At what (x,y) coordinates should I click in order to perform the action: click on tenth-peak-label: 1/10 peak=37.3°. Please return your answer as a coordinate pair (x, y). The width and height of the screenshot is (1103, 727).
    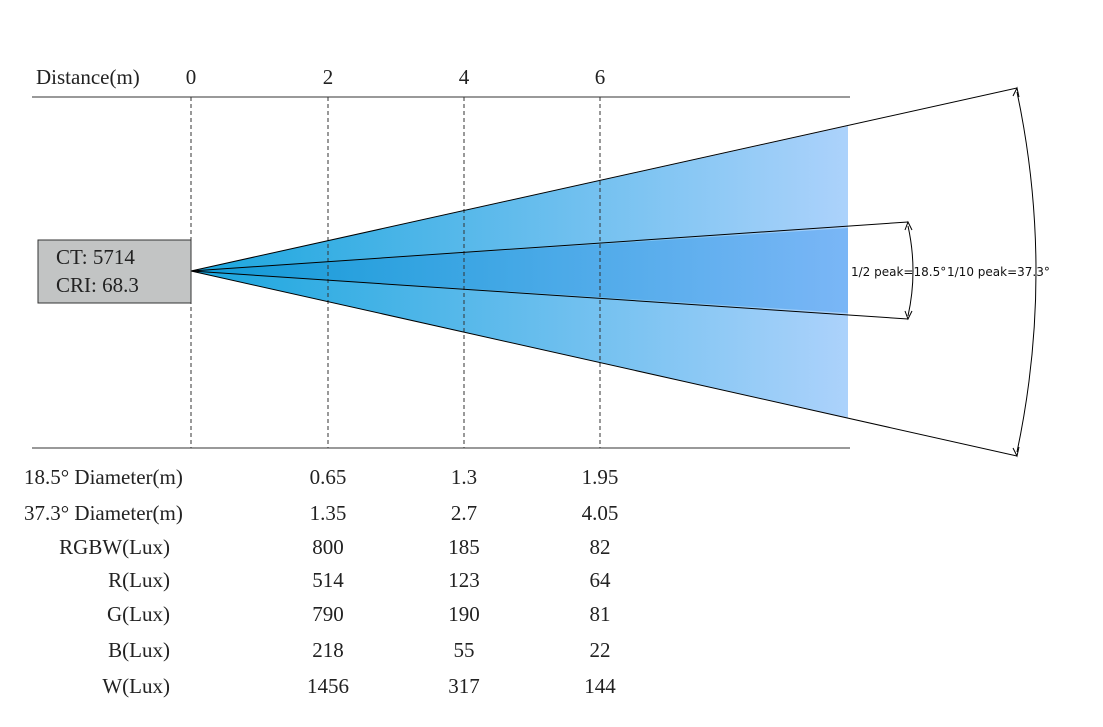
    Looking at the image, I should click on (998, 272).